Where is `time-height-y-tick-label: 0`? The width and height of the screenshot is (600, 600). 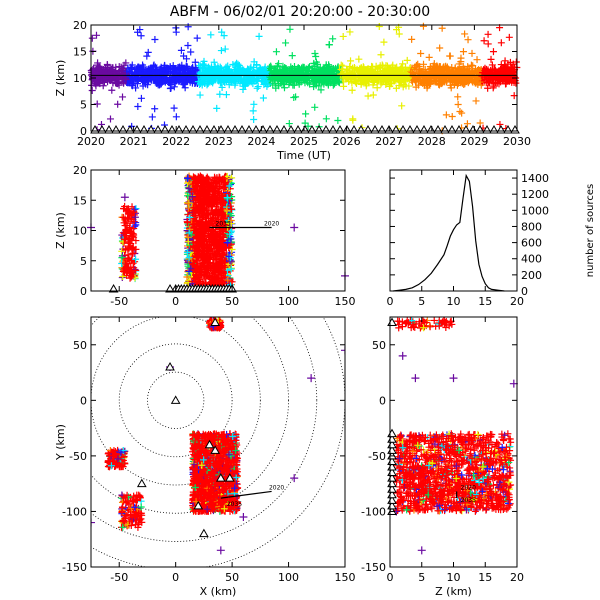
time-height-y-tick-label: 0 is located at coordinates (83, 131).